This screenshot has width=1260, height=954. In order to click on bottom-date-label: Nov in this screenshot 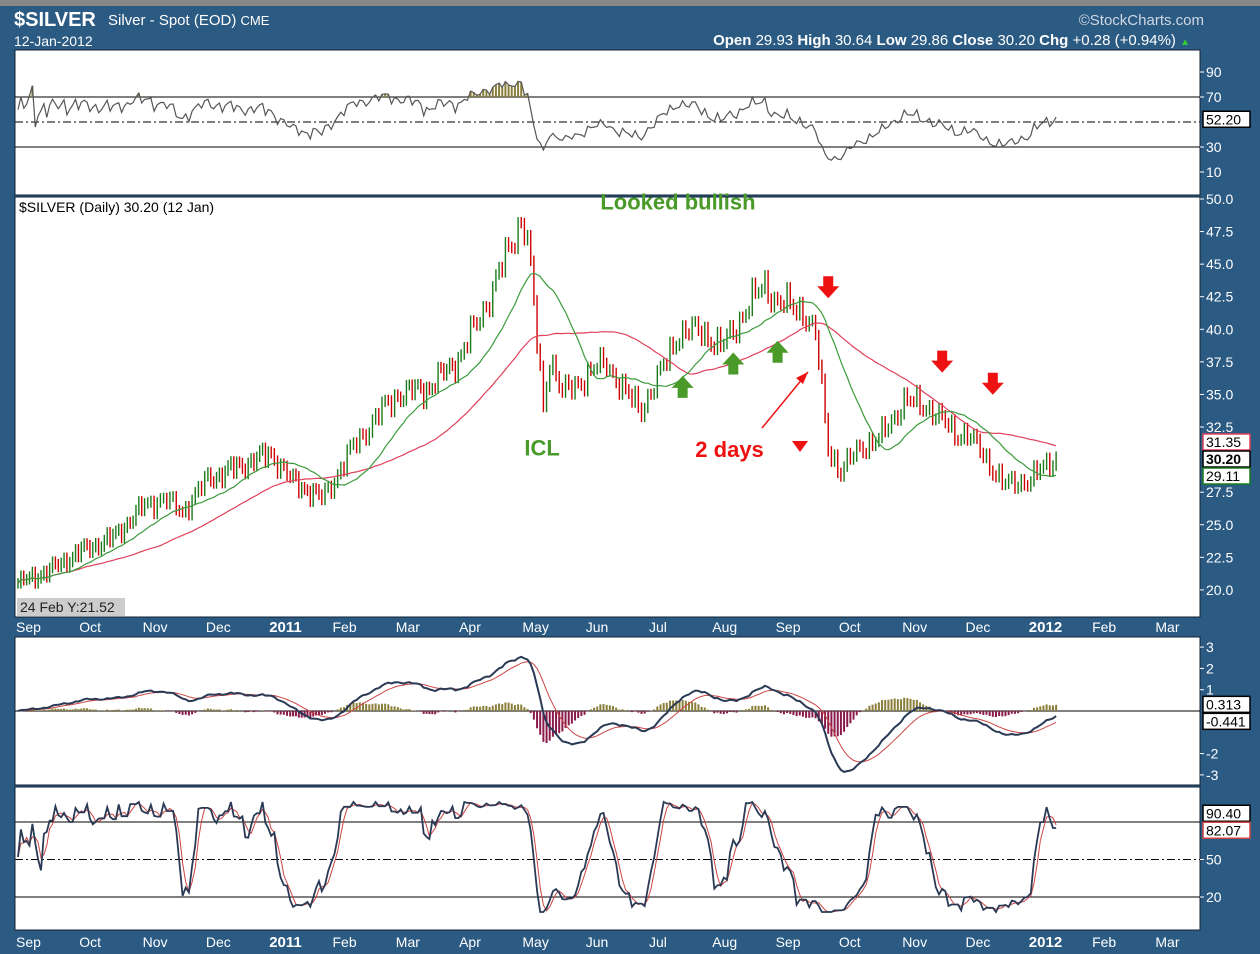, I will do `click(914, 942)`.